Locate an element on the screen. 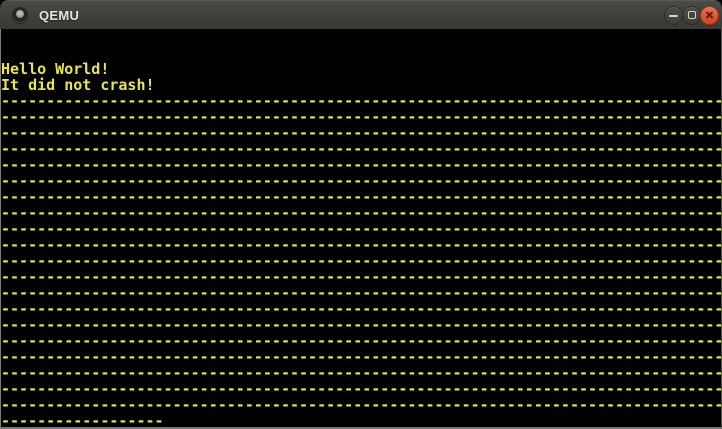  minimize-button is located at coordinates (673, 15).